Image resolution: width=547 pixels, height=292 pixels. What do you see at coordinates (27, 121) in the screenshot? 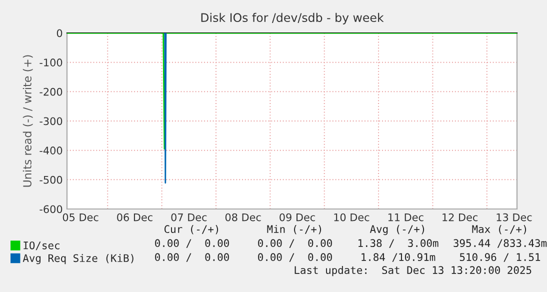
I see `y-axis-title: Units read (-) / write (+)` at bounding box center [27, 121].